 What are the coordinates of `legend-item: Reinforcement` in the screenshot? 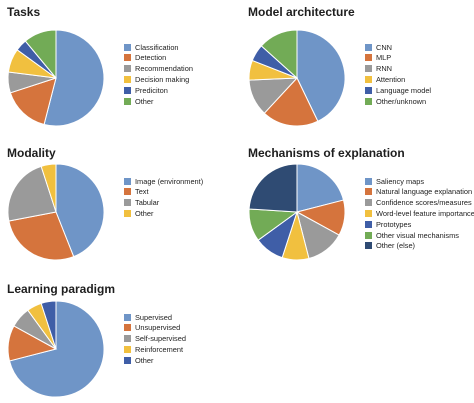 It's located at (153, 349).